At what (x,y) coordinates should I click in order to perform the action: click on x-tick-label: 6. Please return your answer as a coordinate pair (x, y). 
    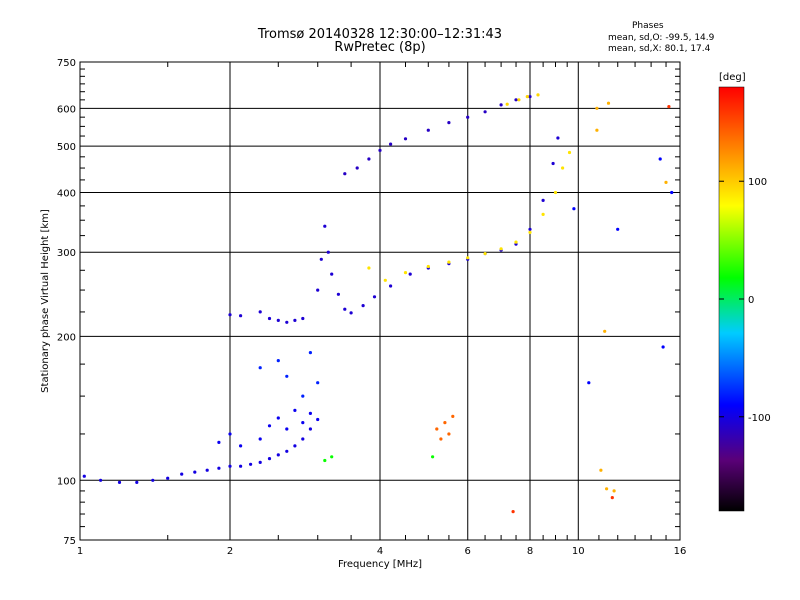
    Looking at the image, I should click on (468, 551).